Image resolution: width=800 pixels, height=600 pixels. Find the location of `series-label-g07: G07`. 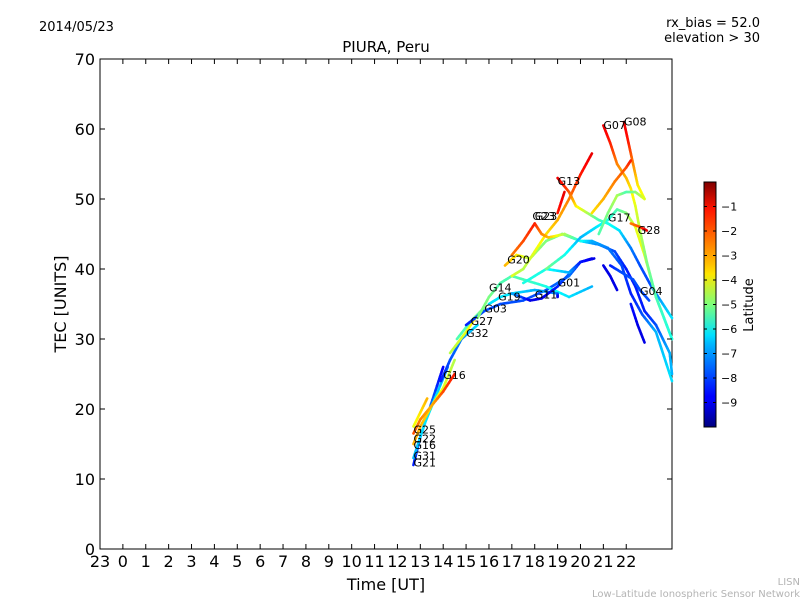

series-label-g07: G07 is located at coordinates (614, 125).